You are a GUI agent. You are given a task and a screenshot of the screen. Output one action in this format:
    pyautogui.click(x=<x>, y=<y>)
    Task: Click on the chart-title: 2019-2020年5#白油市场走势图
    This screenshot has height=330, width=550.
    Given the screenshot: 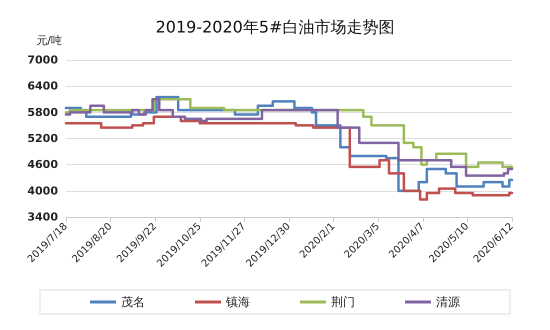 What is the action you would take?
    pyautogui.click(x=275, y=27)
    